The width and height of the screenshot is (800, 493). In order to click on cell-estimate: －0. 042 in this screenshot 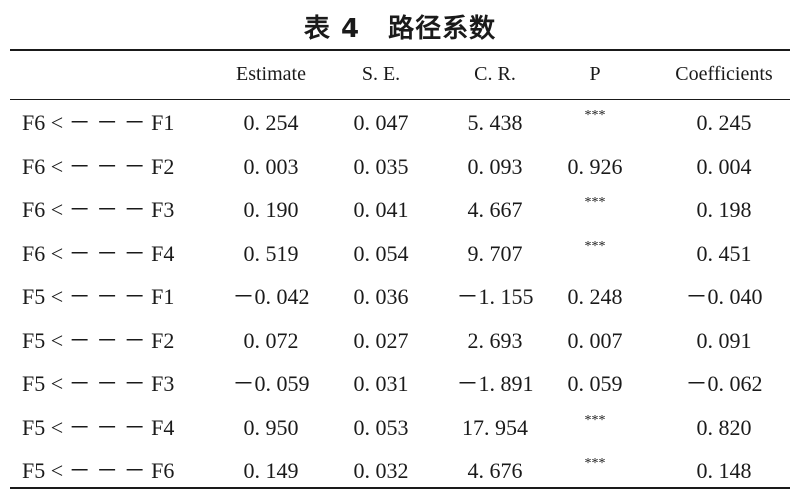, I will do `click(271, 296)`.